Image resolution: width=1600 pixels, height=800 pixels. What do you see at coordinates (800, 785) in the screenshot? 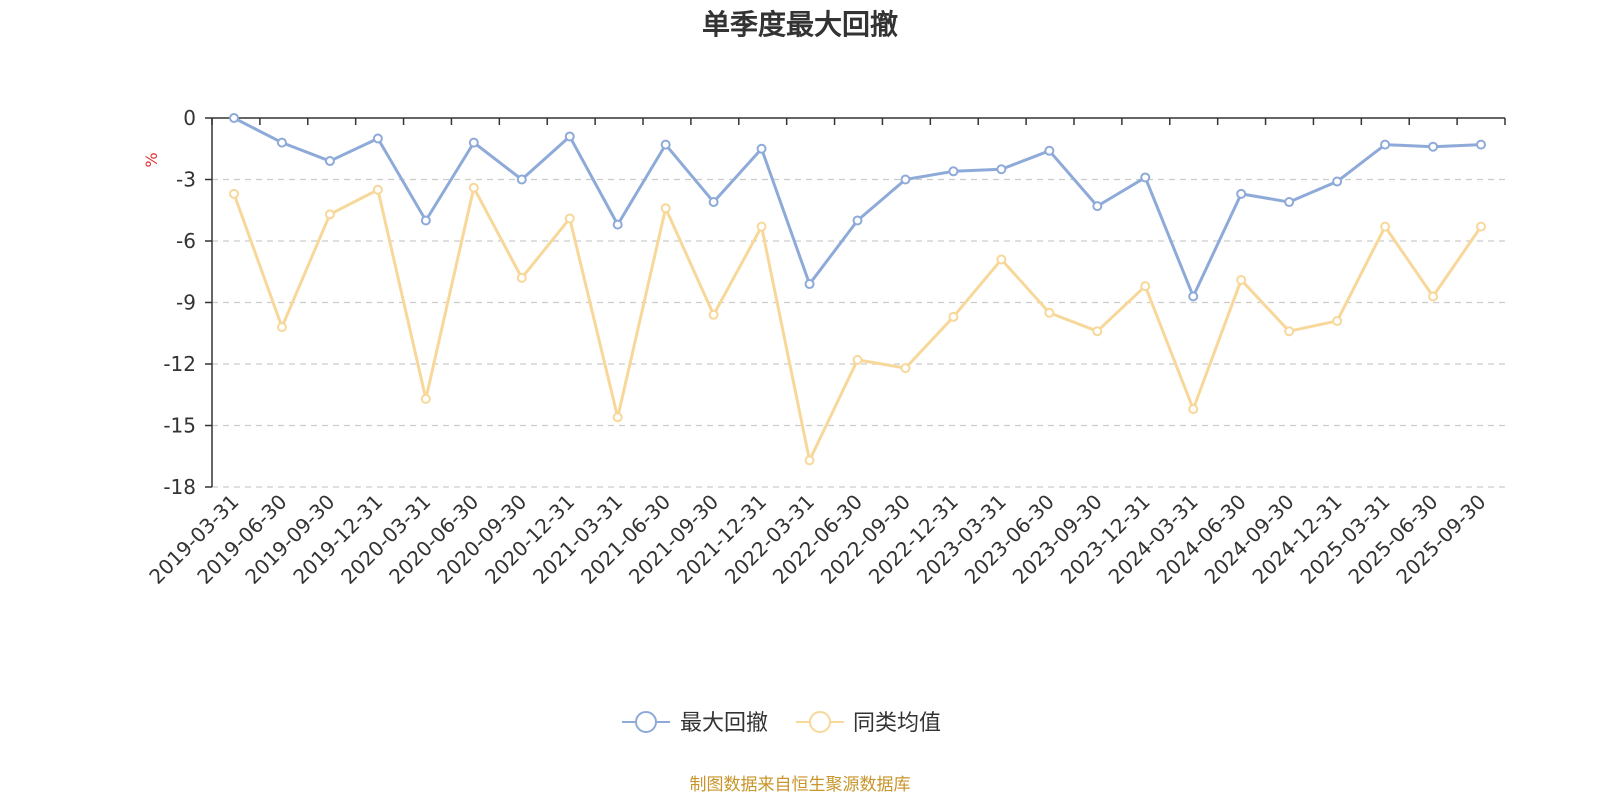
I see `source-note: 制图数据来自恒生聚源数据库` at bounding box center [800, 785].